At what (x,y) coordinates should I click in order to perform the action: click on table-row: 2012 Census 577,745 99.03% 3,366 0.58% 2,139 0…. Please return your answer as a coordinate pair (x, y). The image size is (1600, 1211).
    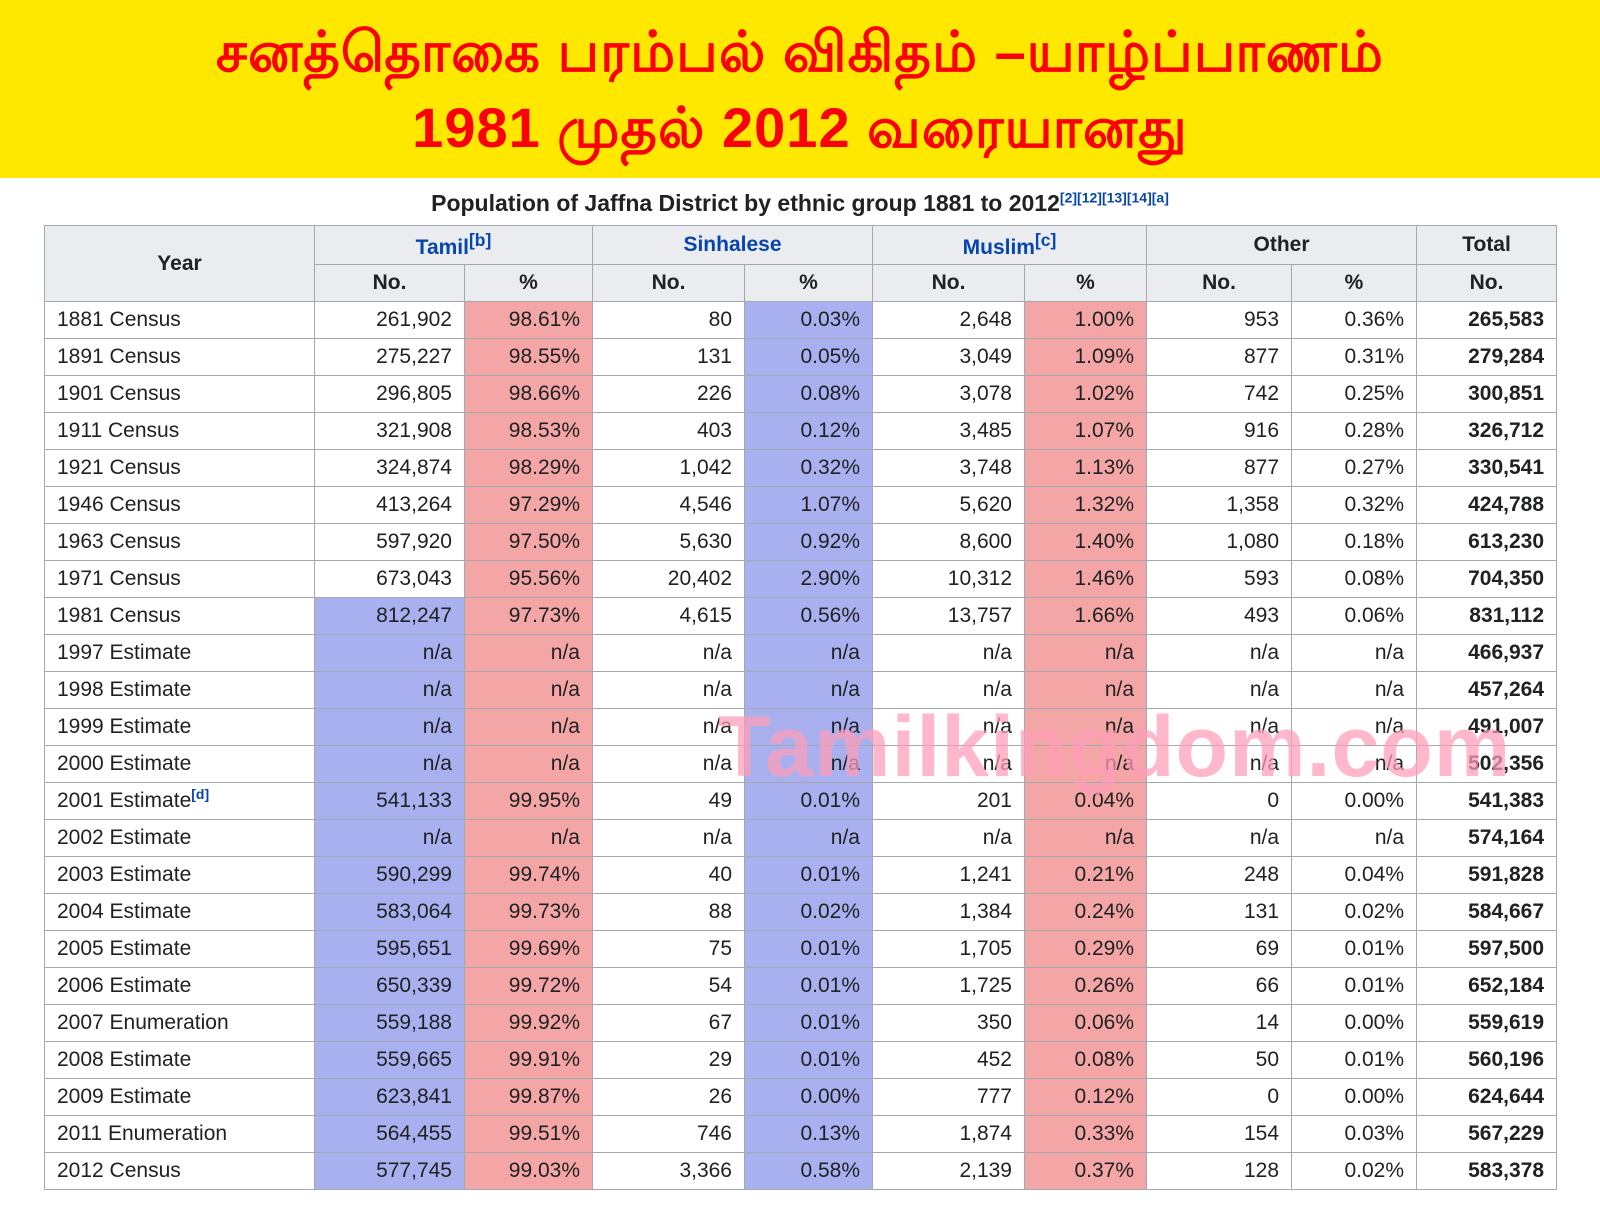
    Looking at the image, I should click on (801, 1171).